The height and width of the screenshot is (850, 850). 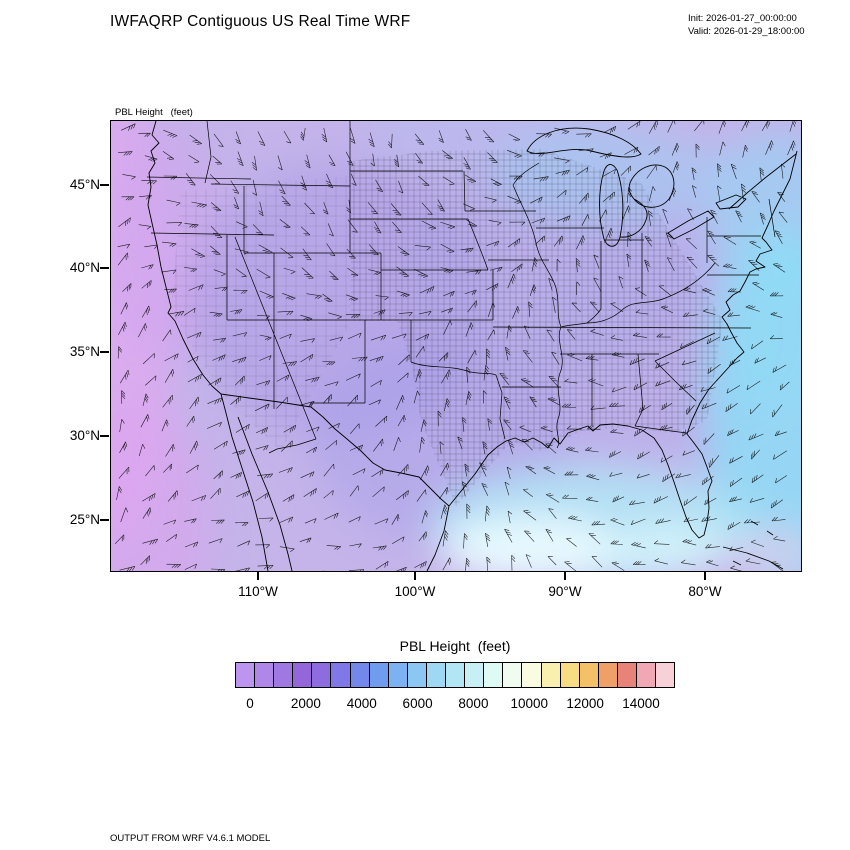 What do you see at coordinates (529, 703) in the screenshot?
I see `colorbar-tick-label: 10000` at bounding box center [529, 703].